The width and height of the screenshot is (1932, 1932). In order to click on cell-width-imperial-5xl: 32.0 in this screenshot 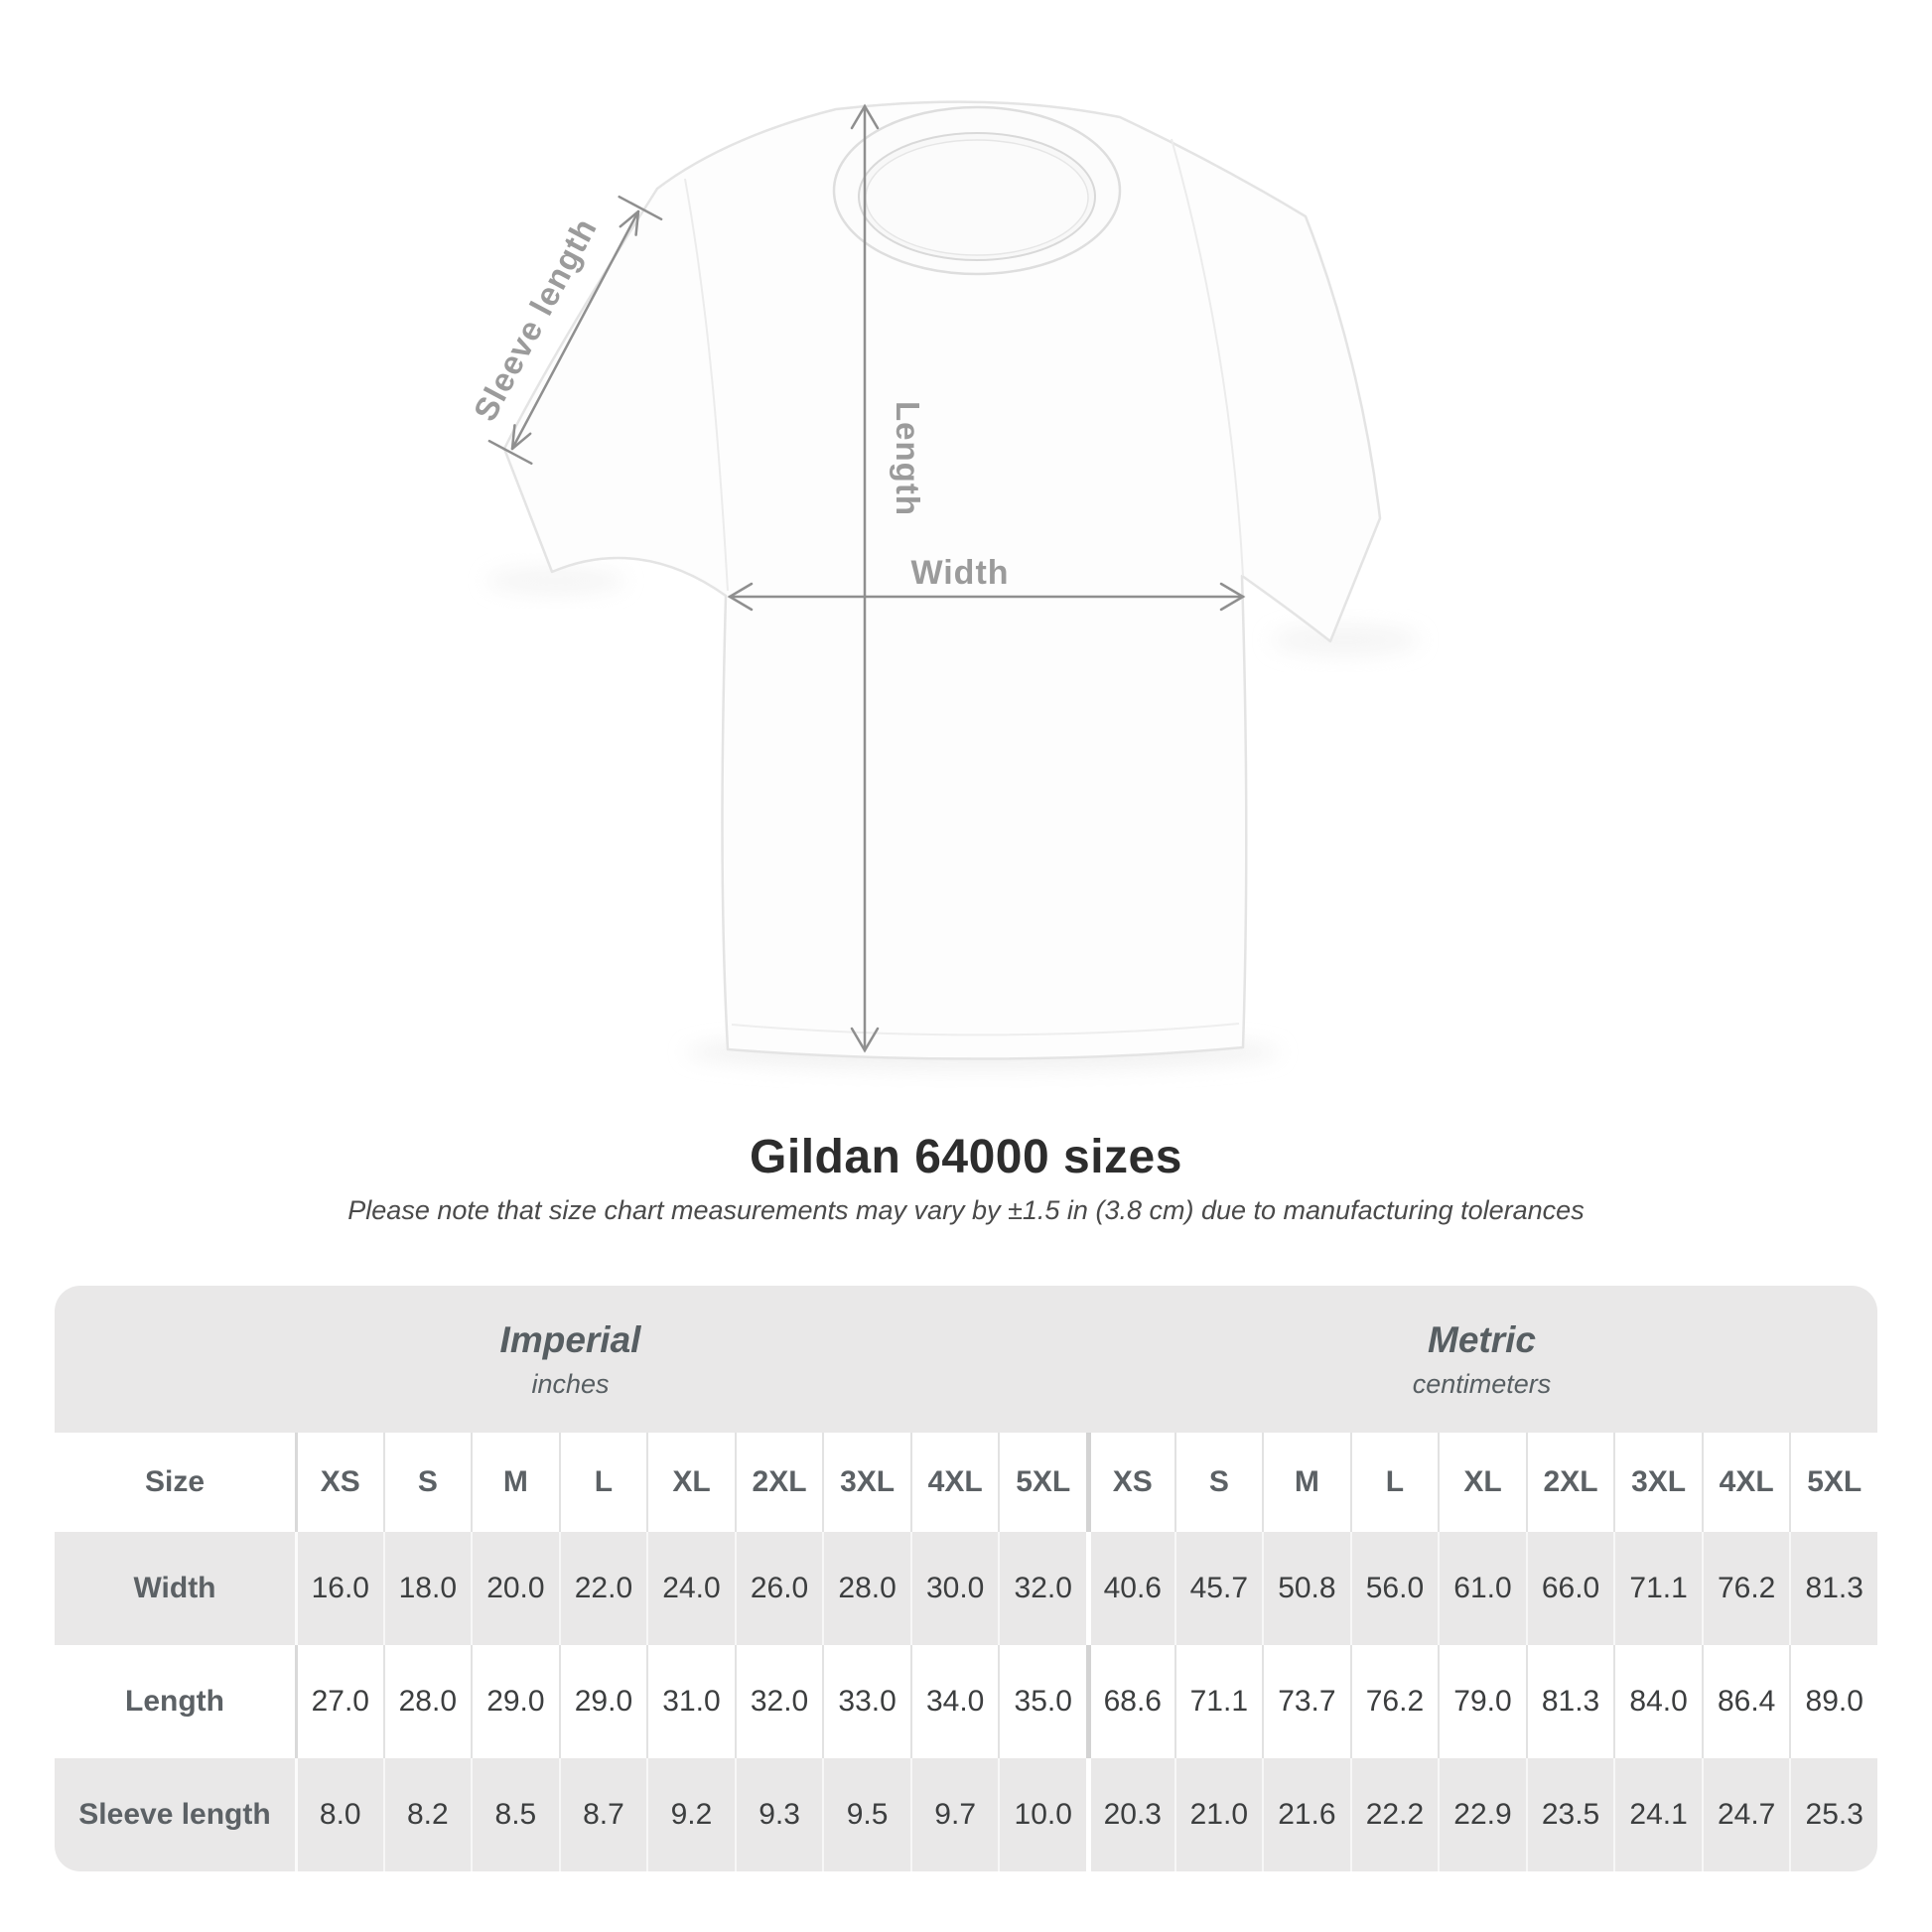, I will do `click(1042, 1589)`.